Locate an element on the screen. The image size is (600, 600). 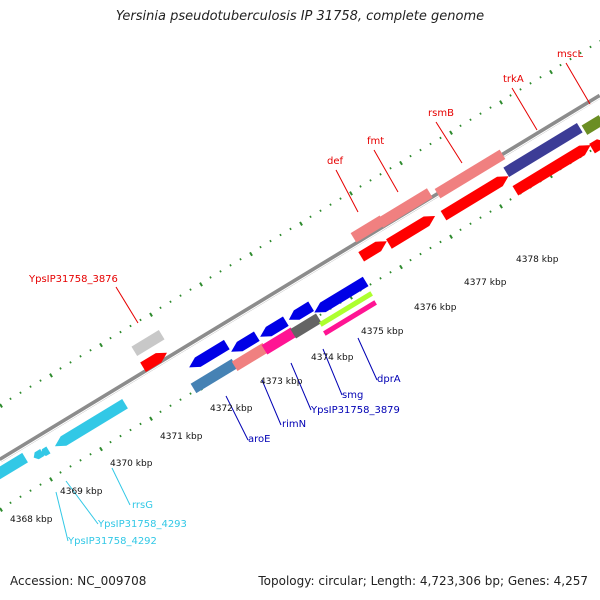
gene-smg-box is located at coordinates (306, 326).